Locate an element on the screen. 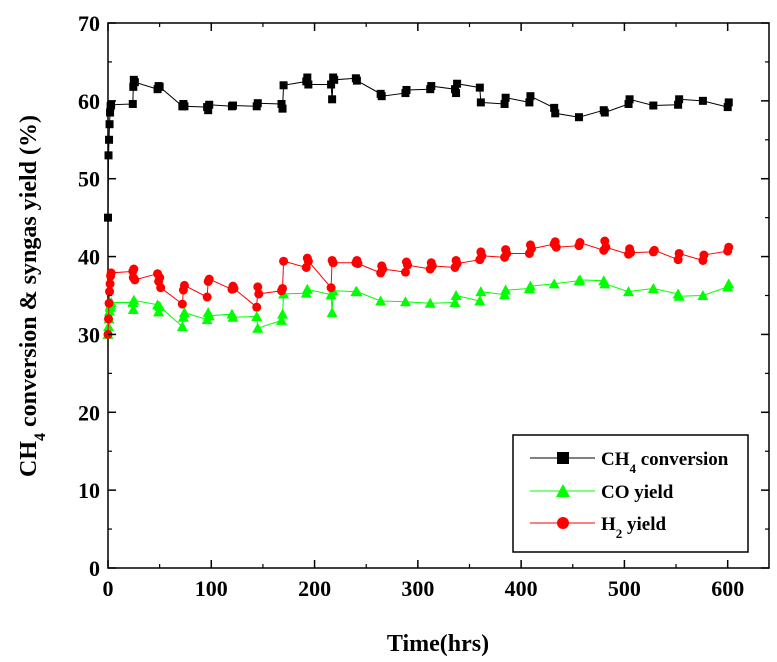 Image resolution: width=777 pixels, height=662 pixels. legend: CH4 conversion CO yield H2 yield is located at coordinates (630, 493).